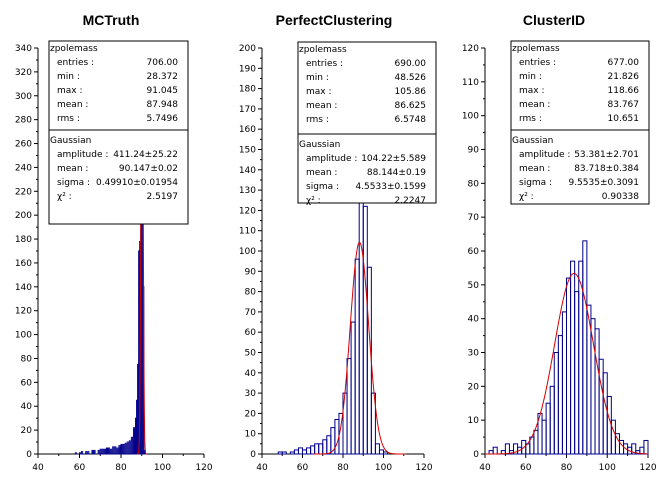 This screenshot has height=488, width=670. I want to click on stats-row-value: 6.5748, so click(411, 120).